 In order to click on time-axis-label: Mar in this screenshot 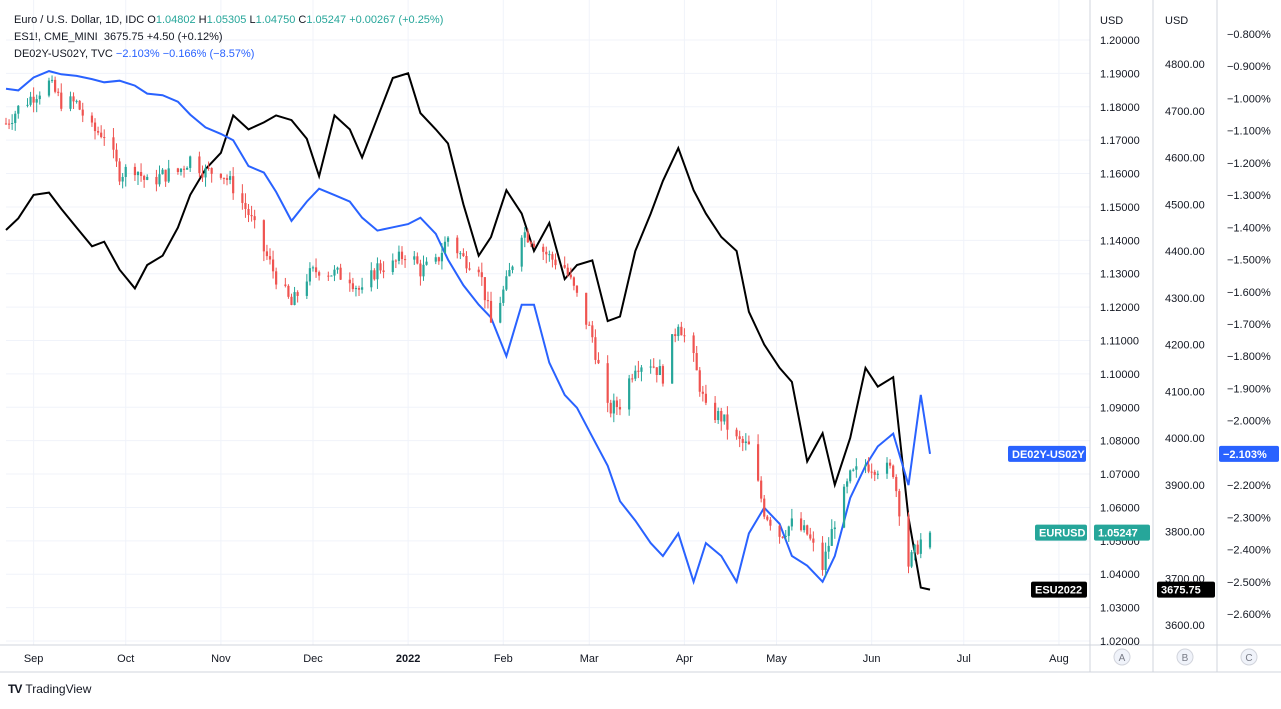, I will do `click(589, 659)`.